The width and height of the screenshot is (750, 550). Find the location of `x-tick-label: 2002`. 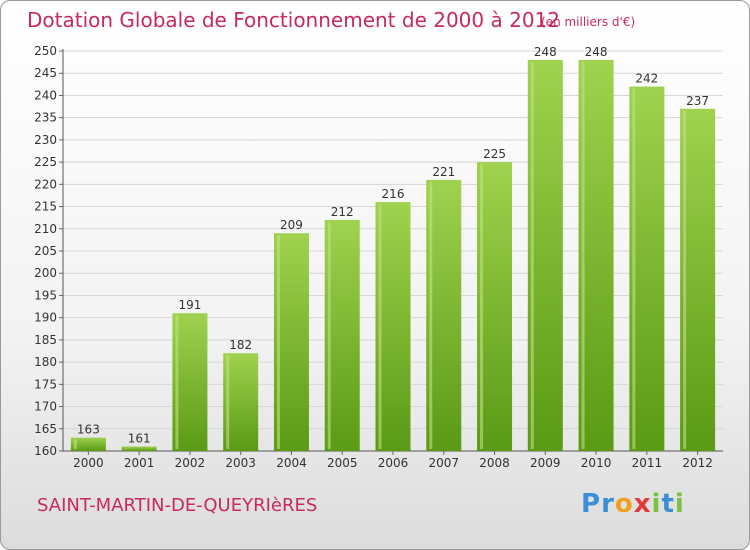

x-tick-label: 2002 is located at coordinates (190, 463).